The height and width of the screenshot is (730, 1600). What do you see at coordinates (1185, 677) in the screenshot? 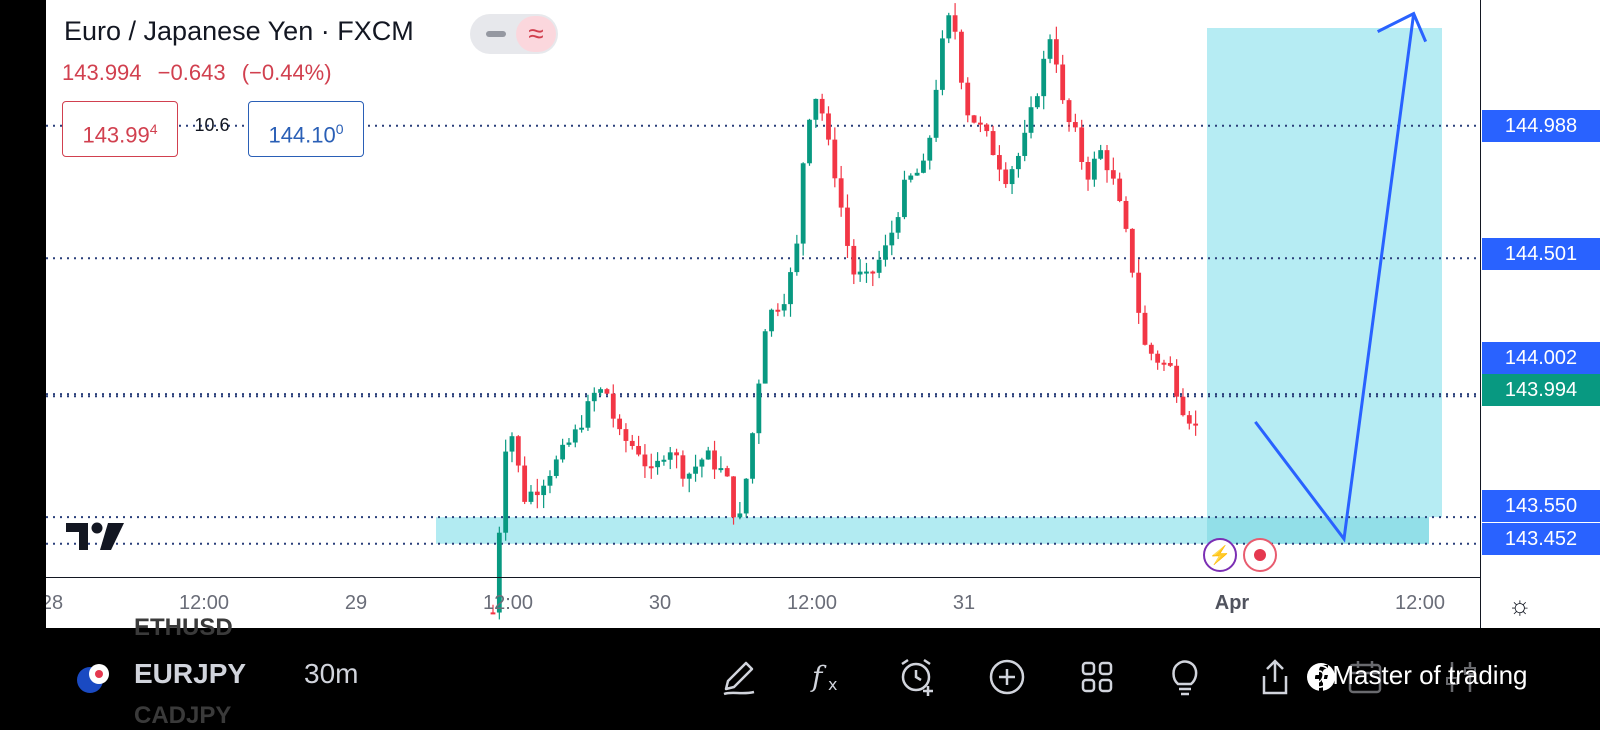
I see `idea-bulb-icon` at bounding box center [1185, 677].